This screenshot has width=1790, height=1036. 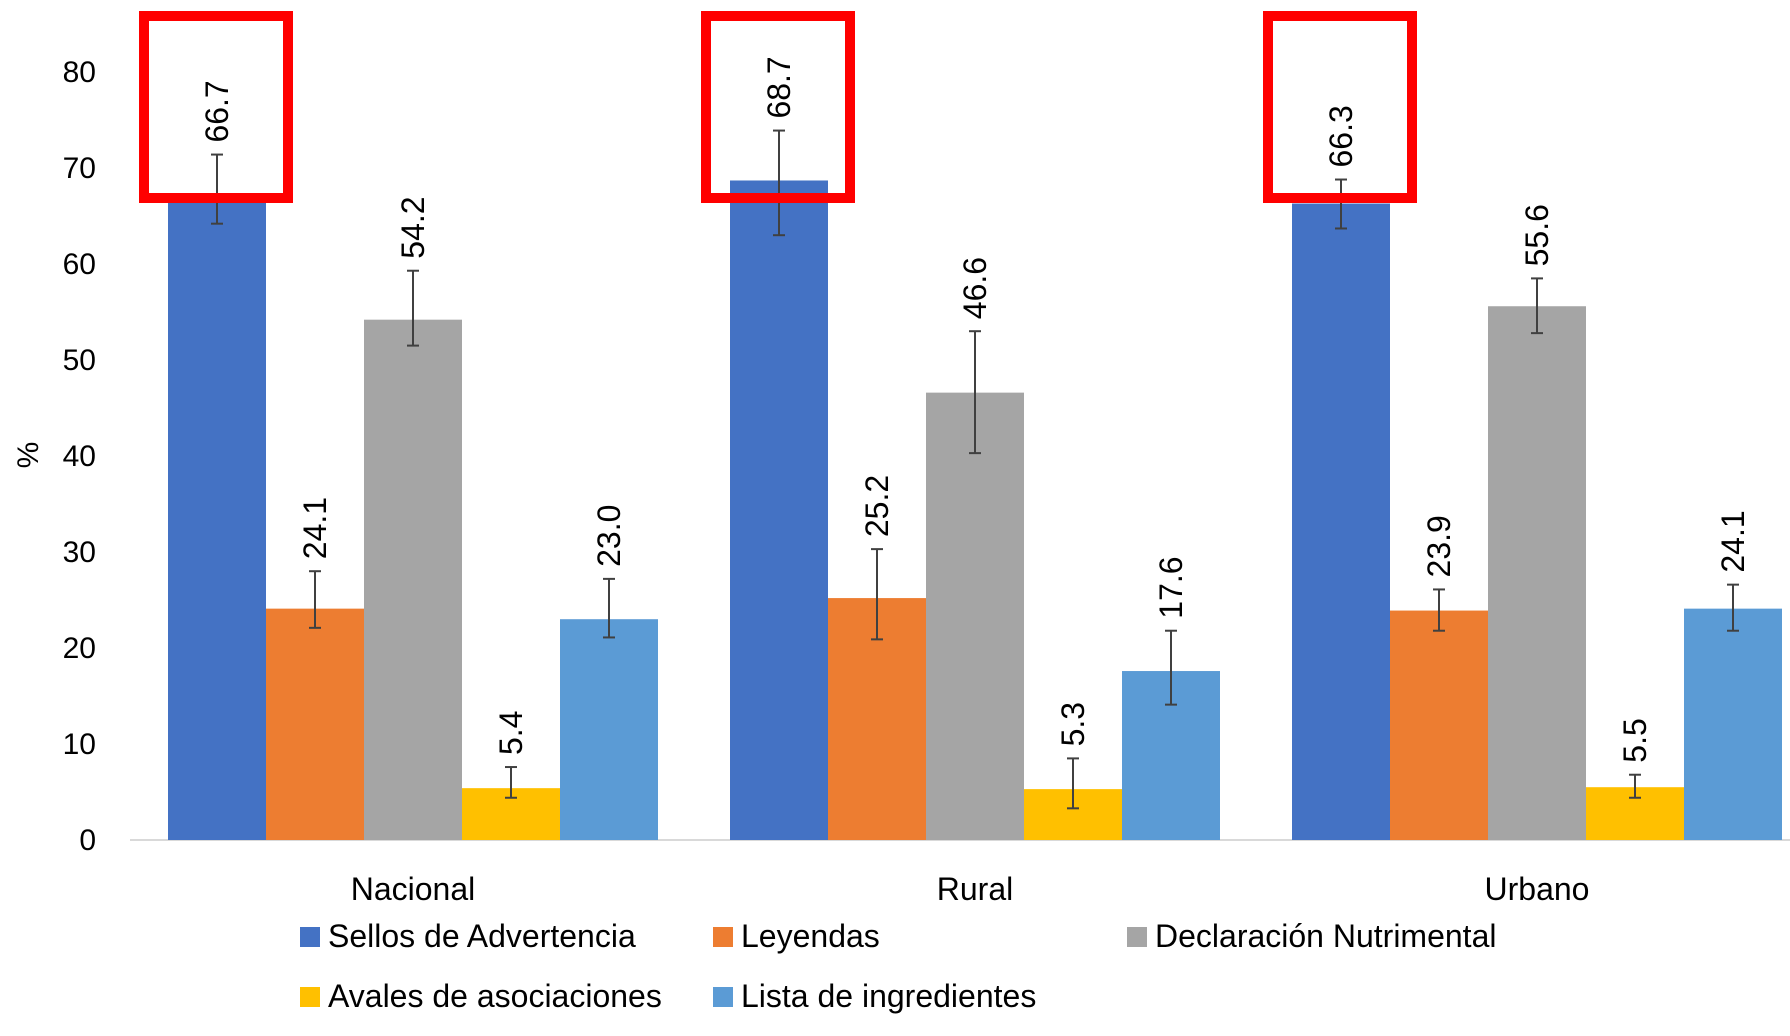 What do you see at coordinates (1073, 724) in the screenshot?
I see `data-label: 5.3` at bounding box center [1073, 724].